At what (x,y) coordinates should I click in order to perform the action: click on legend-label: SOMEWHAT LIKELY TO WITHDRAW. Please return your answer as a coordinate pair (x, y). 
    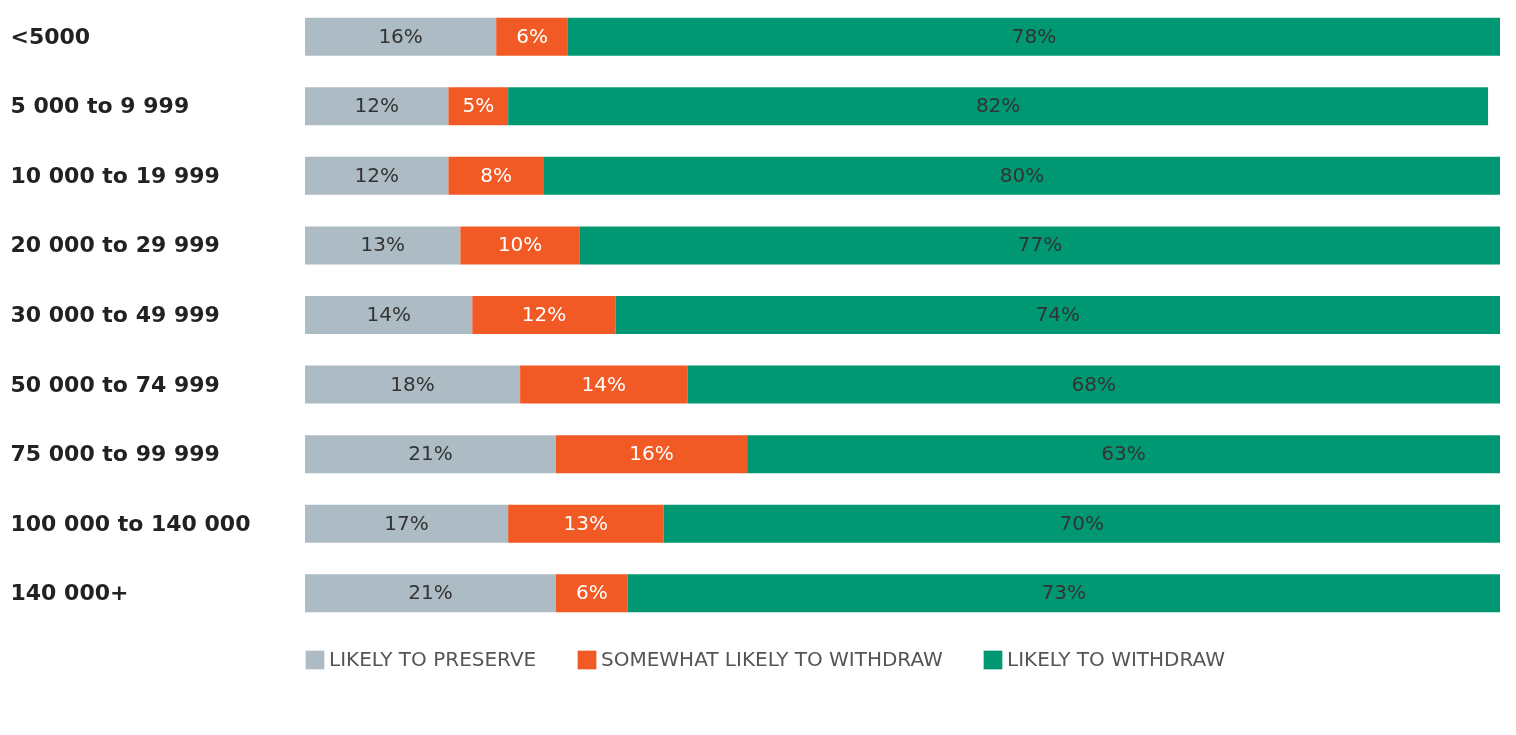
    Looking at the image, I should click on (772, 659).